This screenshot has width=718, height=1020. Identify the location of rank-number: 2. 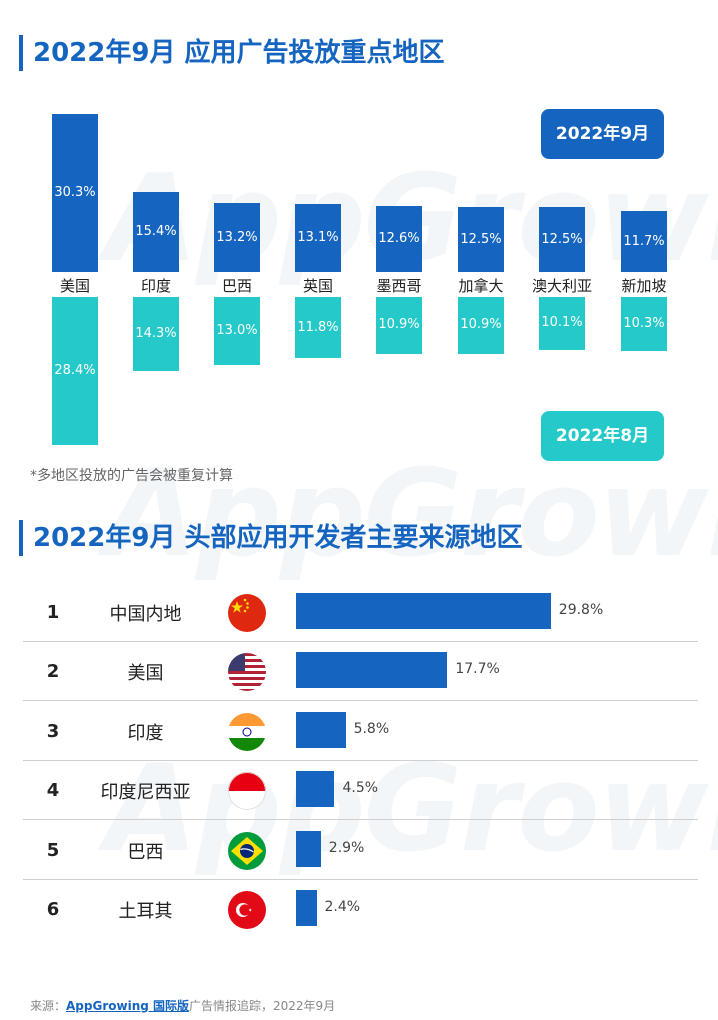
(53, 671).